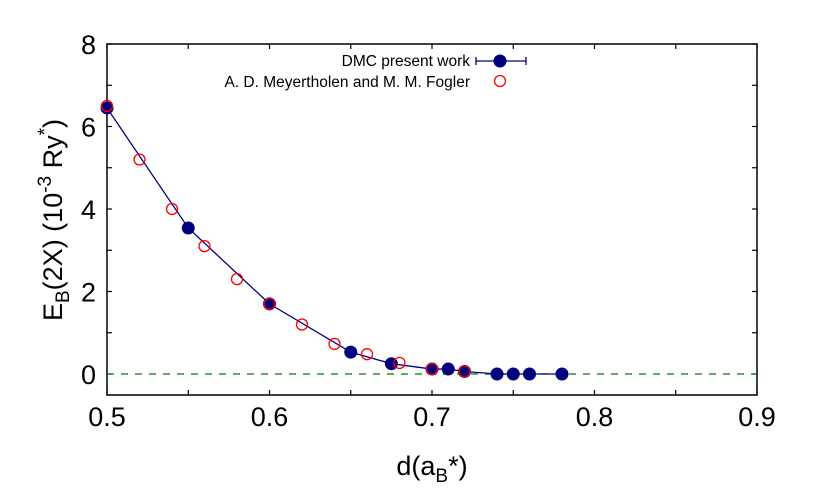 The height and width of the screenshot is (498, 830). What do you see at coordinates (54, 220) in the screenshot?
I see `y-axis-title: EB(2X) (10-3 Ry*)` at bounding box center [54, 220].